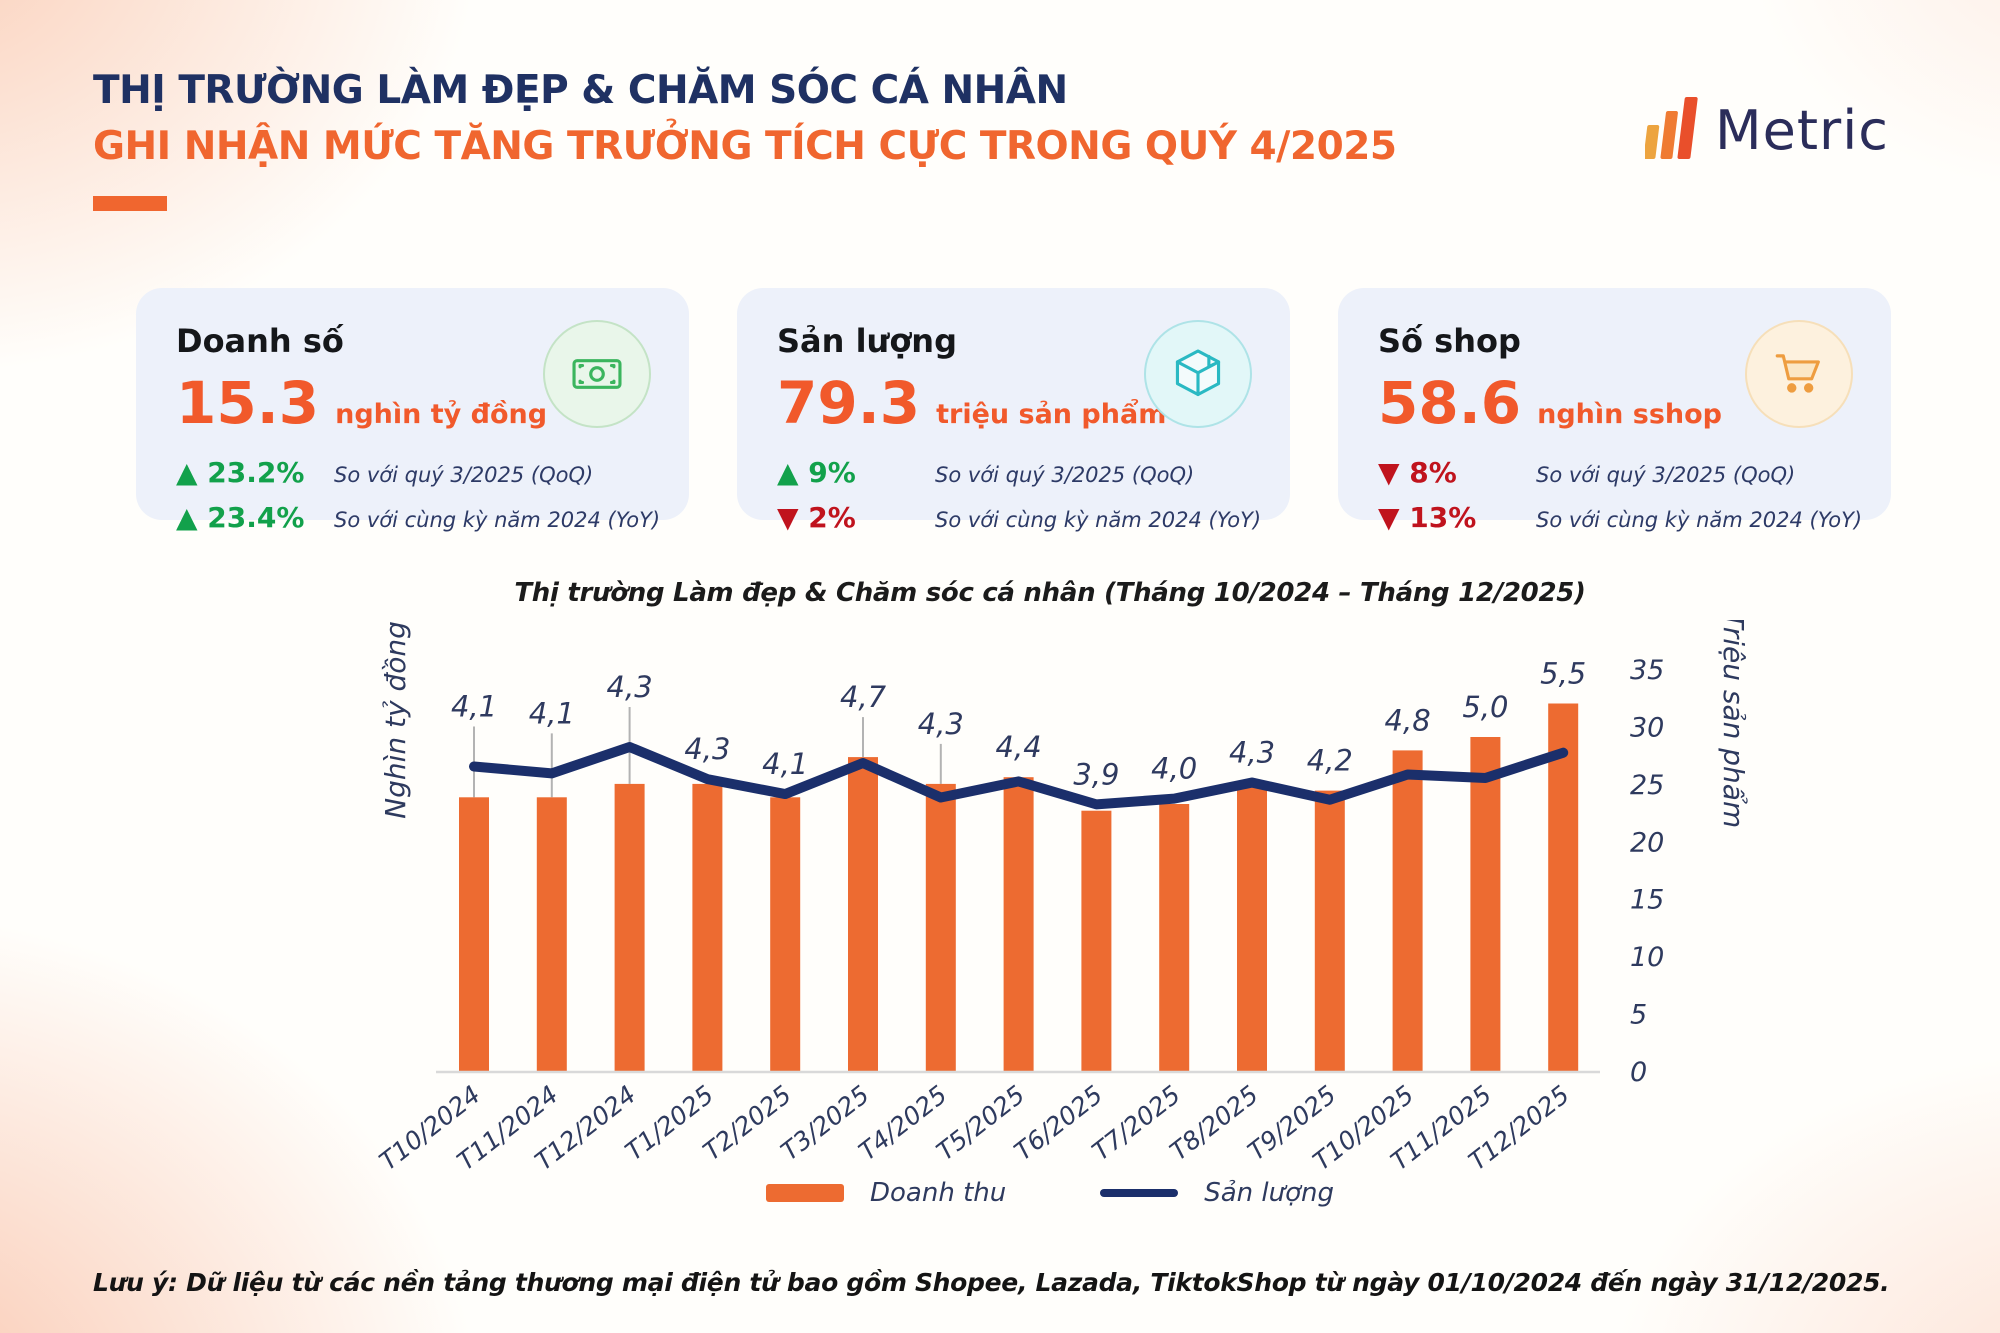 This screenshot has width=2000, height=1333. I want to click on bar-swatch-icon, so click(804, 1193).